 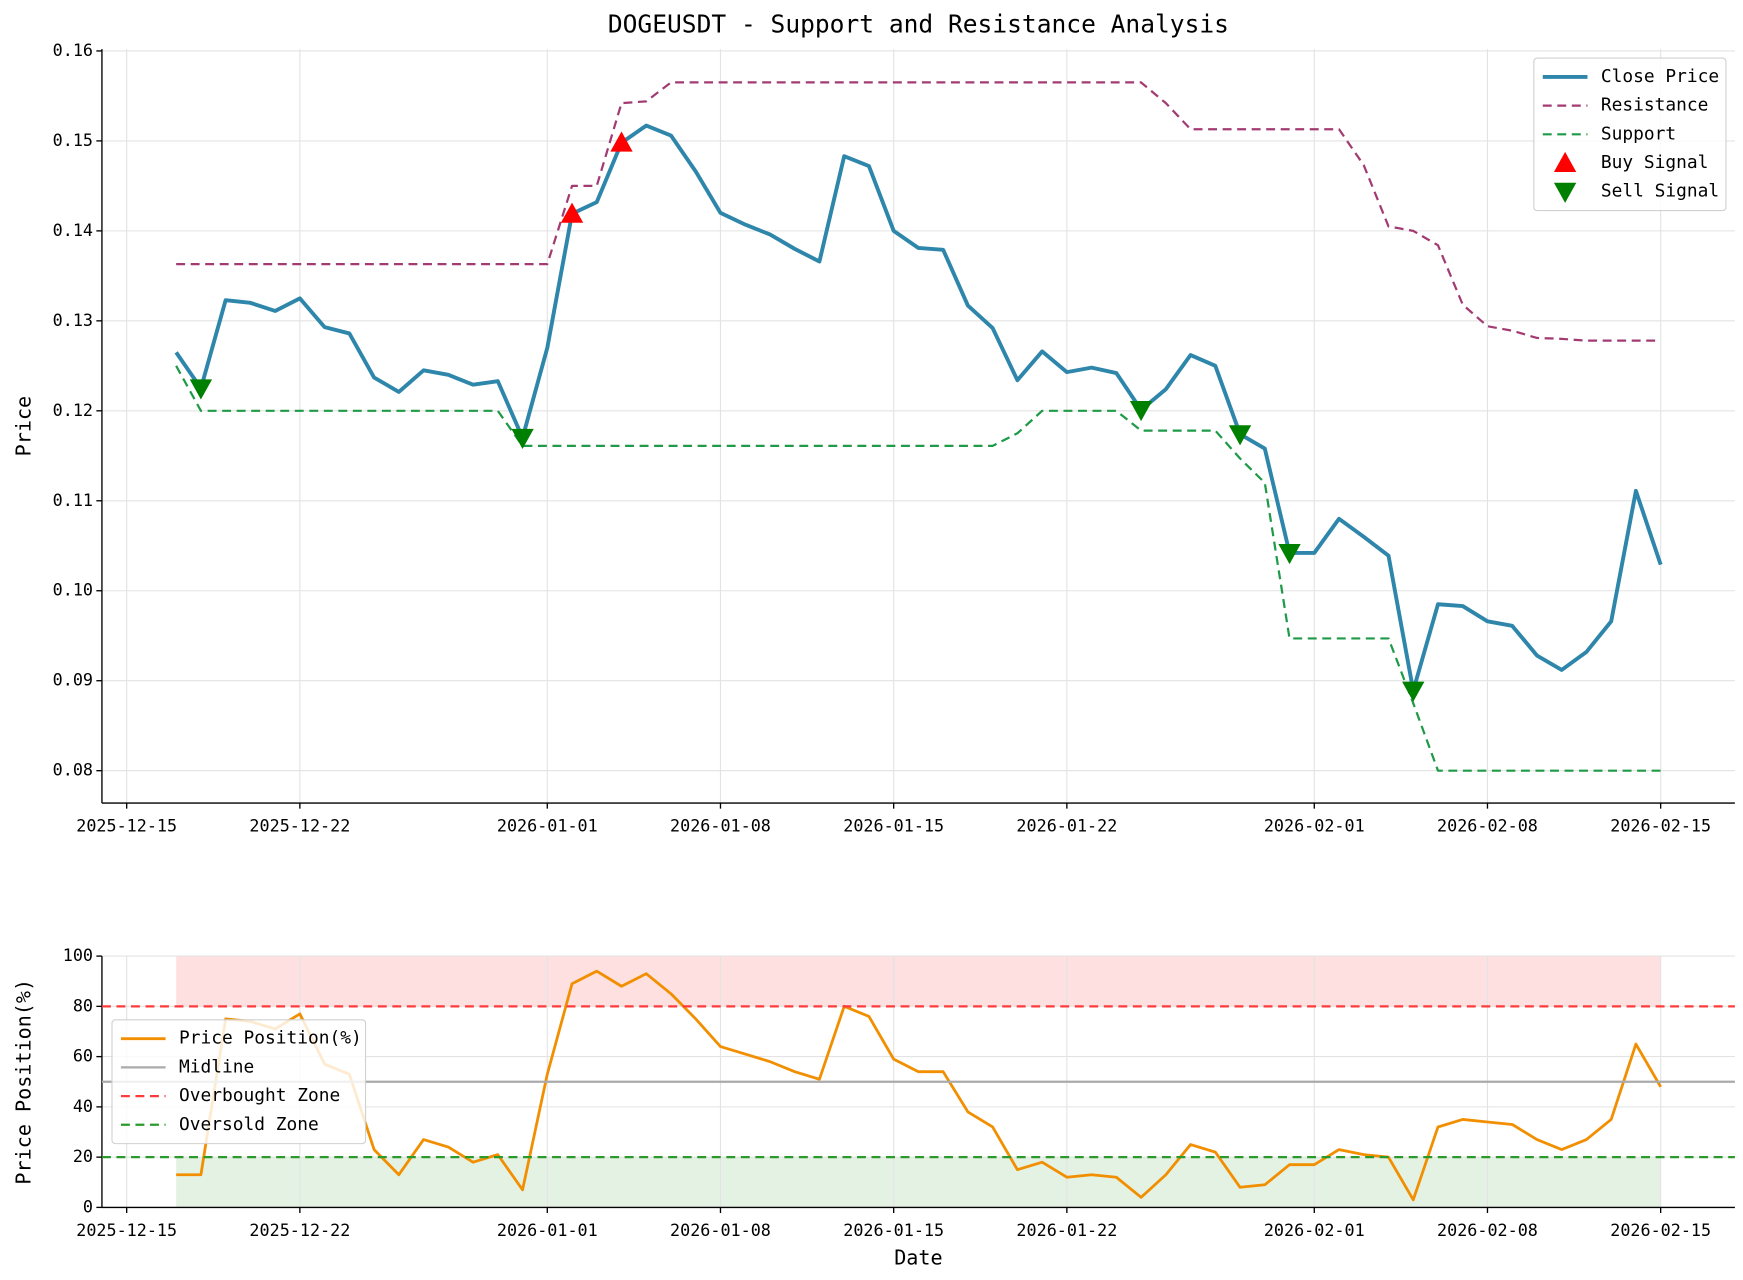 What do you see at coordinates (73, 320) in the screenshot?
I see `y-tick-label: 0.13` at bounding box center [73, 320].